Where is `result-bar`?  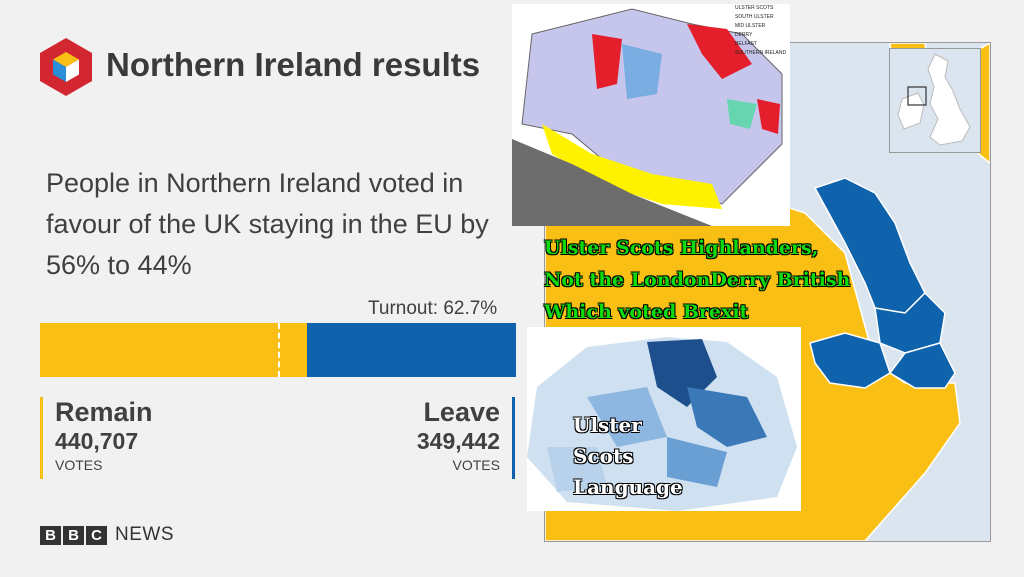 result-bar is located at coordinates (278, 350).